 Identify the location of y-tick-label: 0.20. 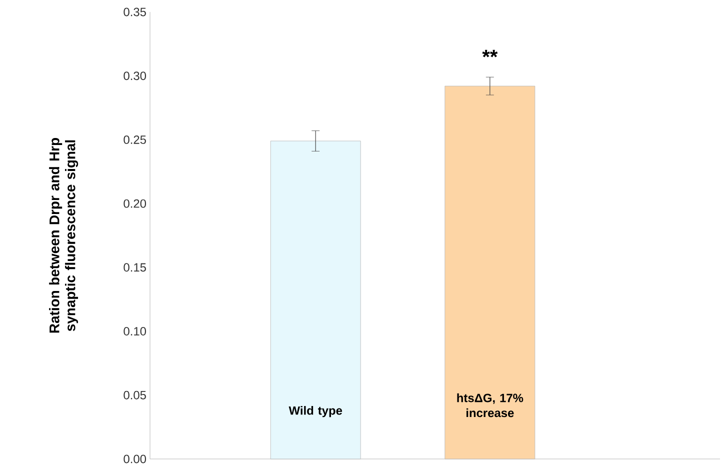
(135, 203).